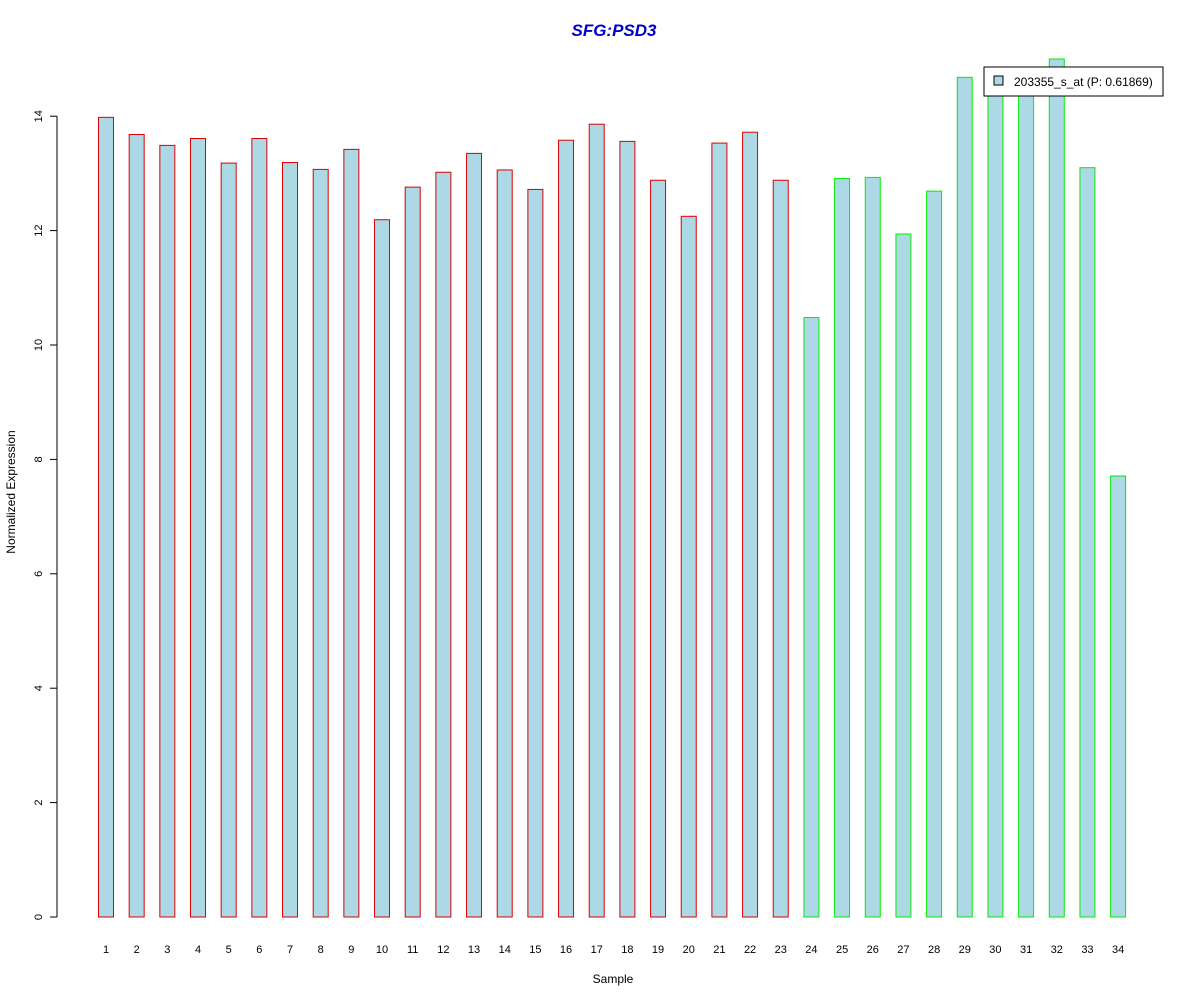 The image size is (1200, 1000). I want to click on chart-title: SFG:PSD3, so click(614, 30).